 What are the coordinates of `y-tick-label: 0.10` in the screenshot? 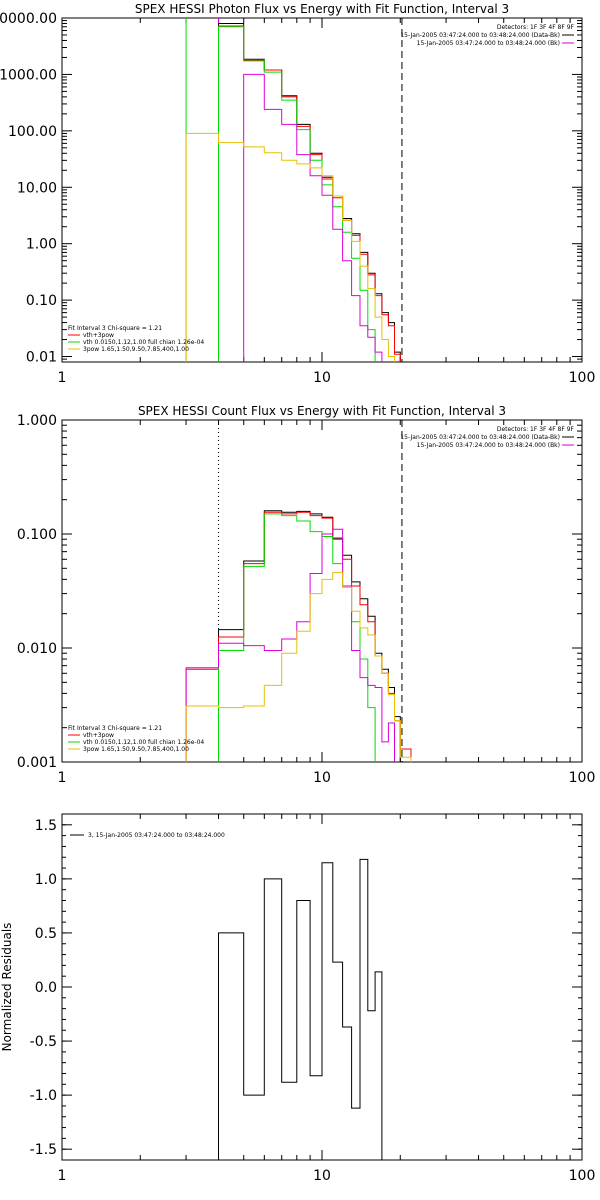 It's located at (41, 301).